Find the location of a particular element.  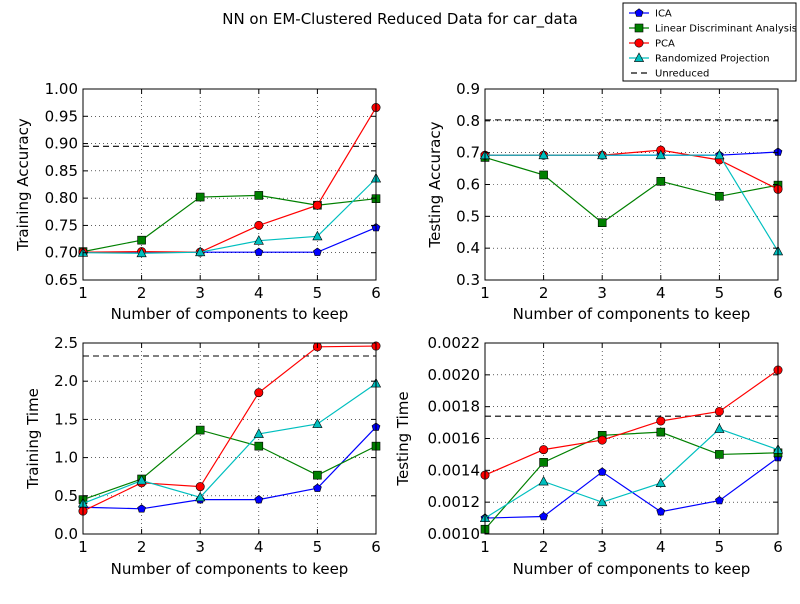

x-tick-label: 6 is located at coordinates (778, 293).